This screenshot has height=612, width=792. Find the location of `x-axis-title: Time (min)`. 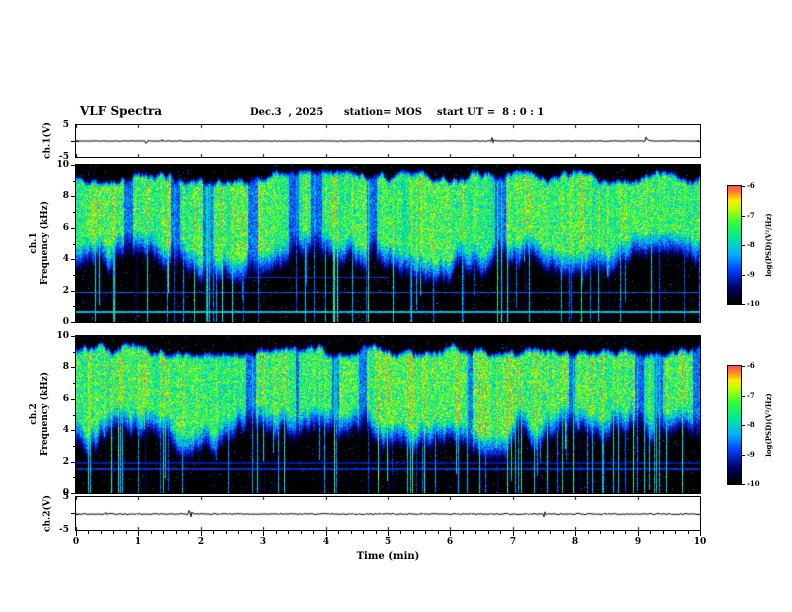

x-axis-title: Time (min) is located at coordinates (388, 556).